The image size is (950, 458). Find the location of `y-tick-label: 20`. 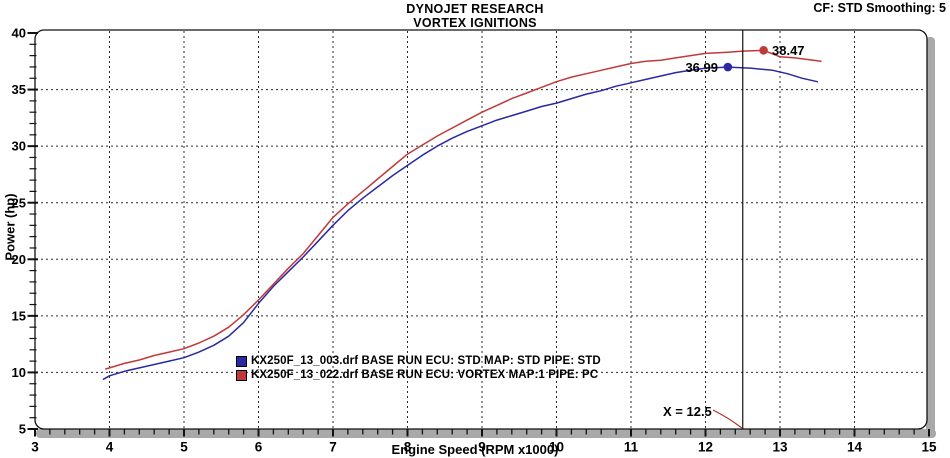

y-tick-label: 20 is located at coordinates (19, 259).